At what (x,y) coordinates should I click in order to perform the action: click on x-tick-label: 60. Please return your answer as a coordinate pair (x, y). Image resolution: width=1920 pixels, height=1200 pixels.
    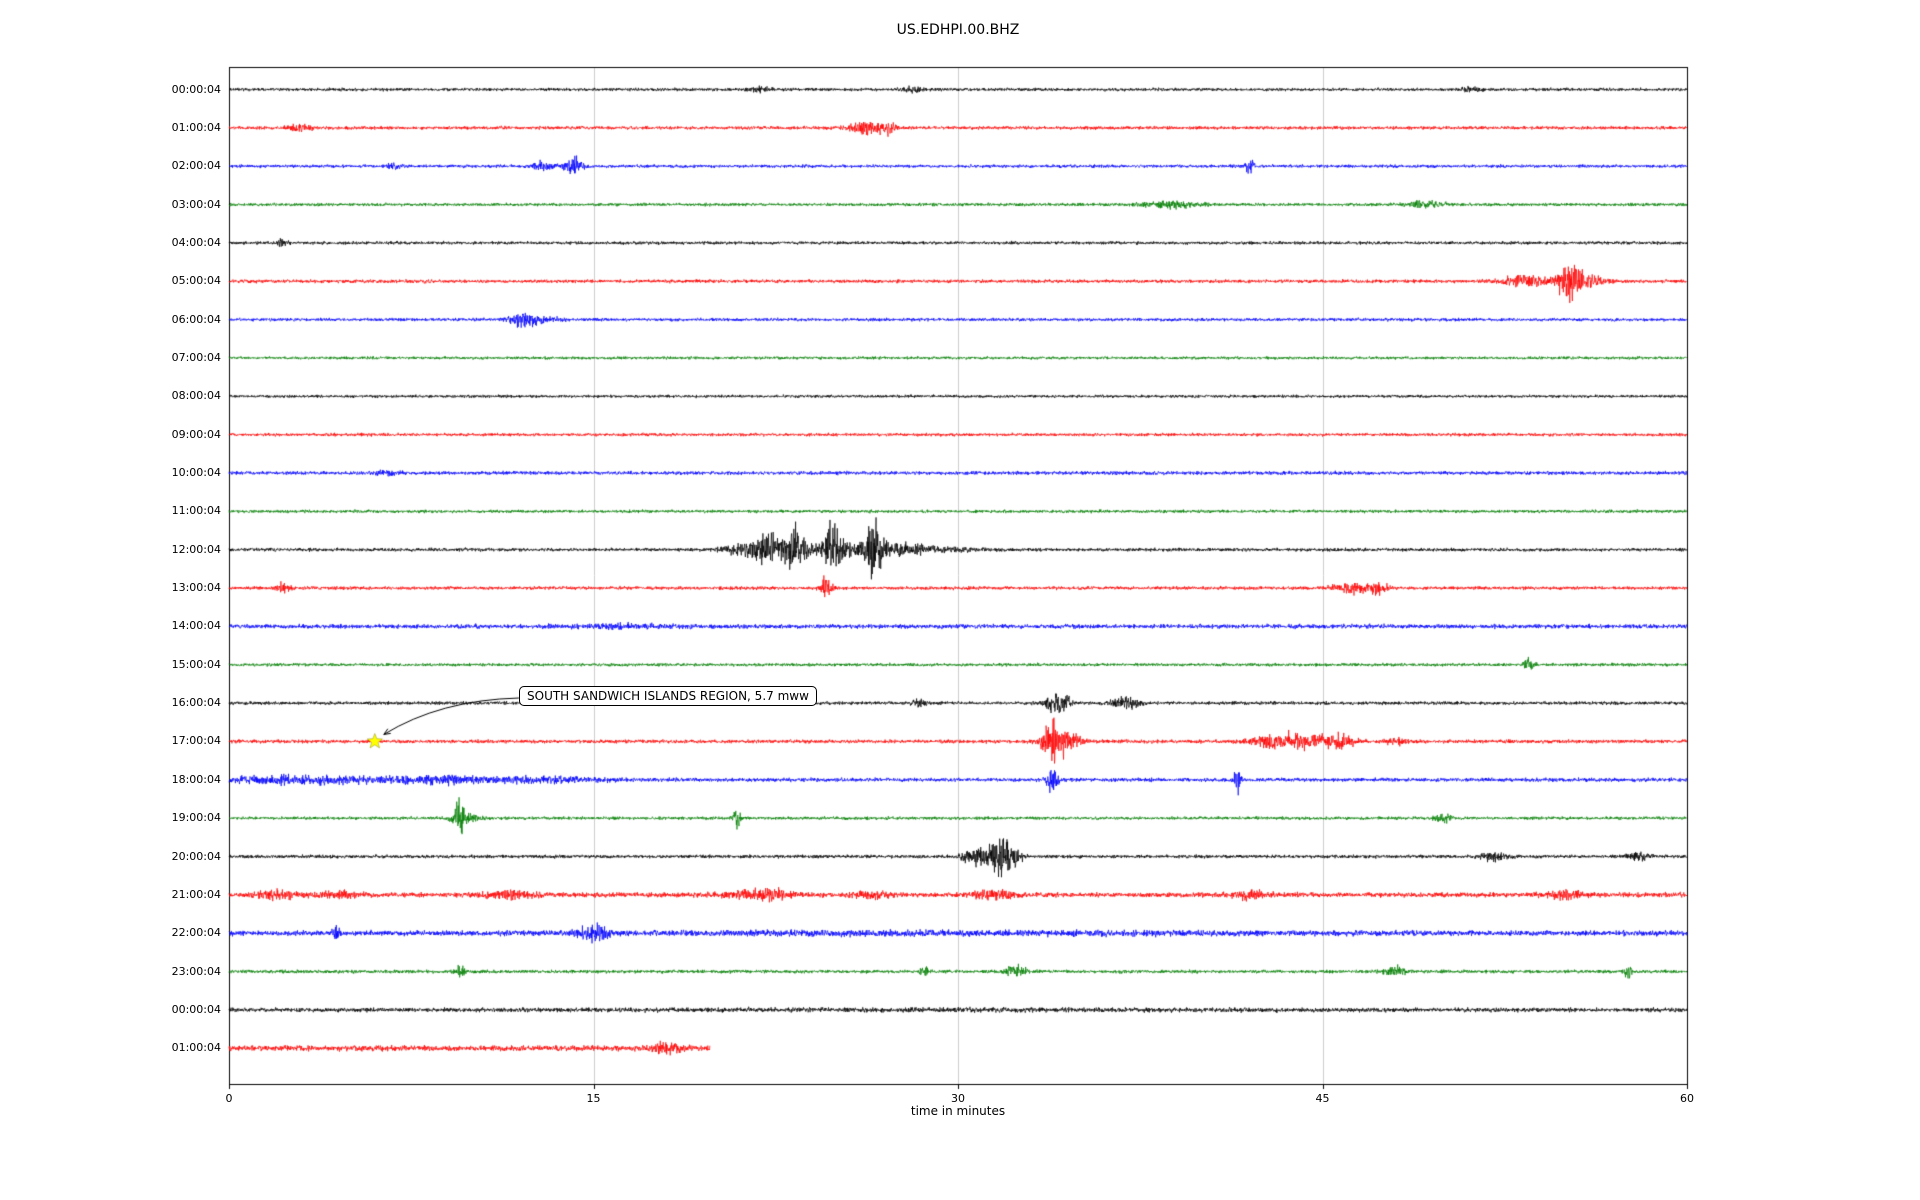
    Looking at the image, I should click on (1687, 1098).